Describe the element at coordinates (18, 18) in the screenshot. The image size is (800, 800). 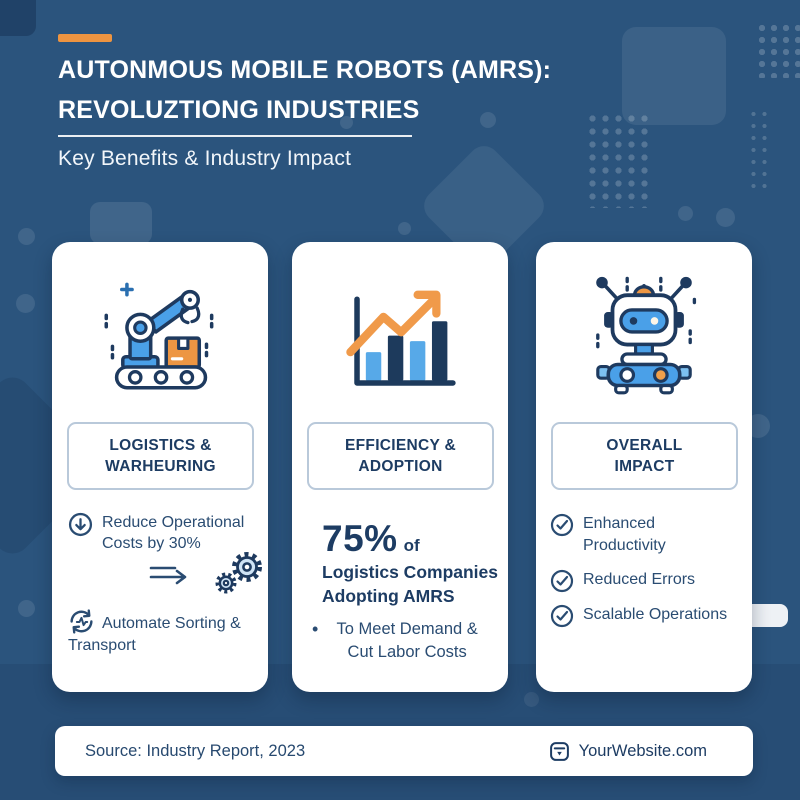
I see `corner-square-decoration` at that location.